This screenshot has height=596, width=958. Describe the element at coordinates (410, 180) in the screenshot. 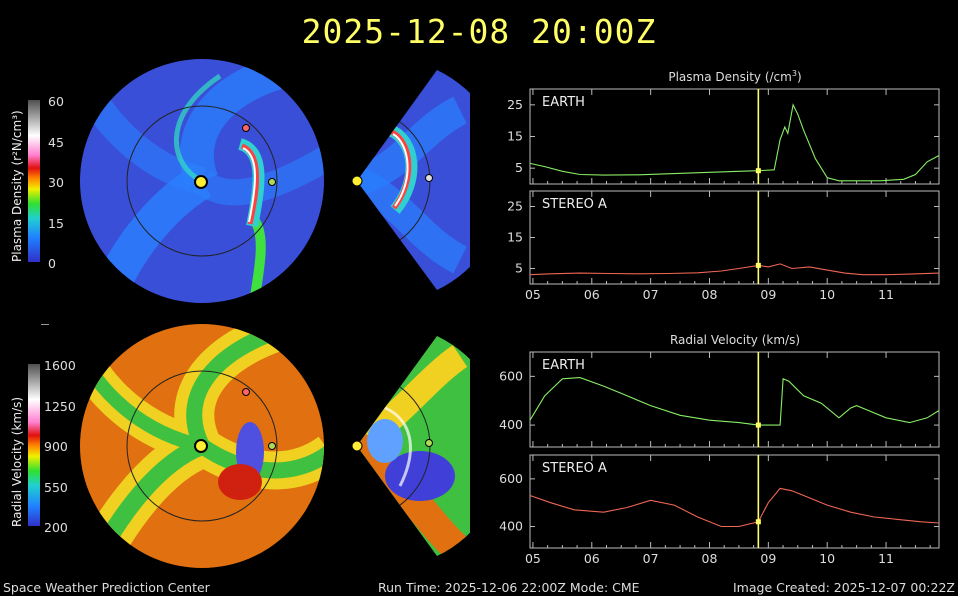

I see `density-meridional-map` at that location.